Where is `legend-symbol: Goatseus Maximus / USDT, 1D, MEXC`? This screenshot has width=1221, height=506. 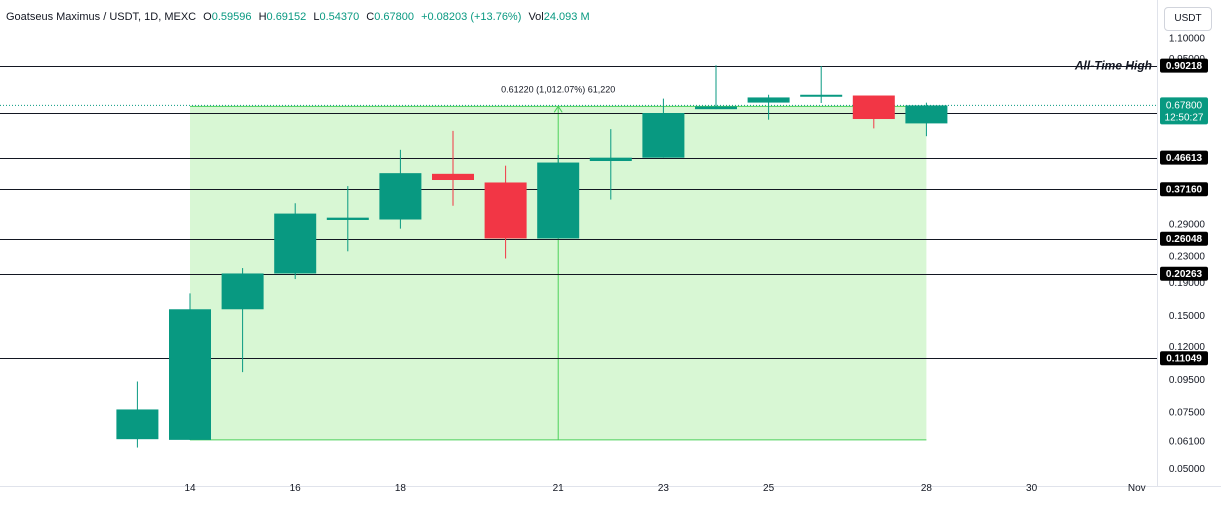
legend-symbol: Goatseus Maximus / USDT, 1D, MEXC is located at coordinates (101, 17).